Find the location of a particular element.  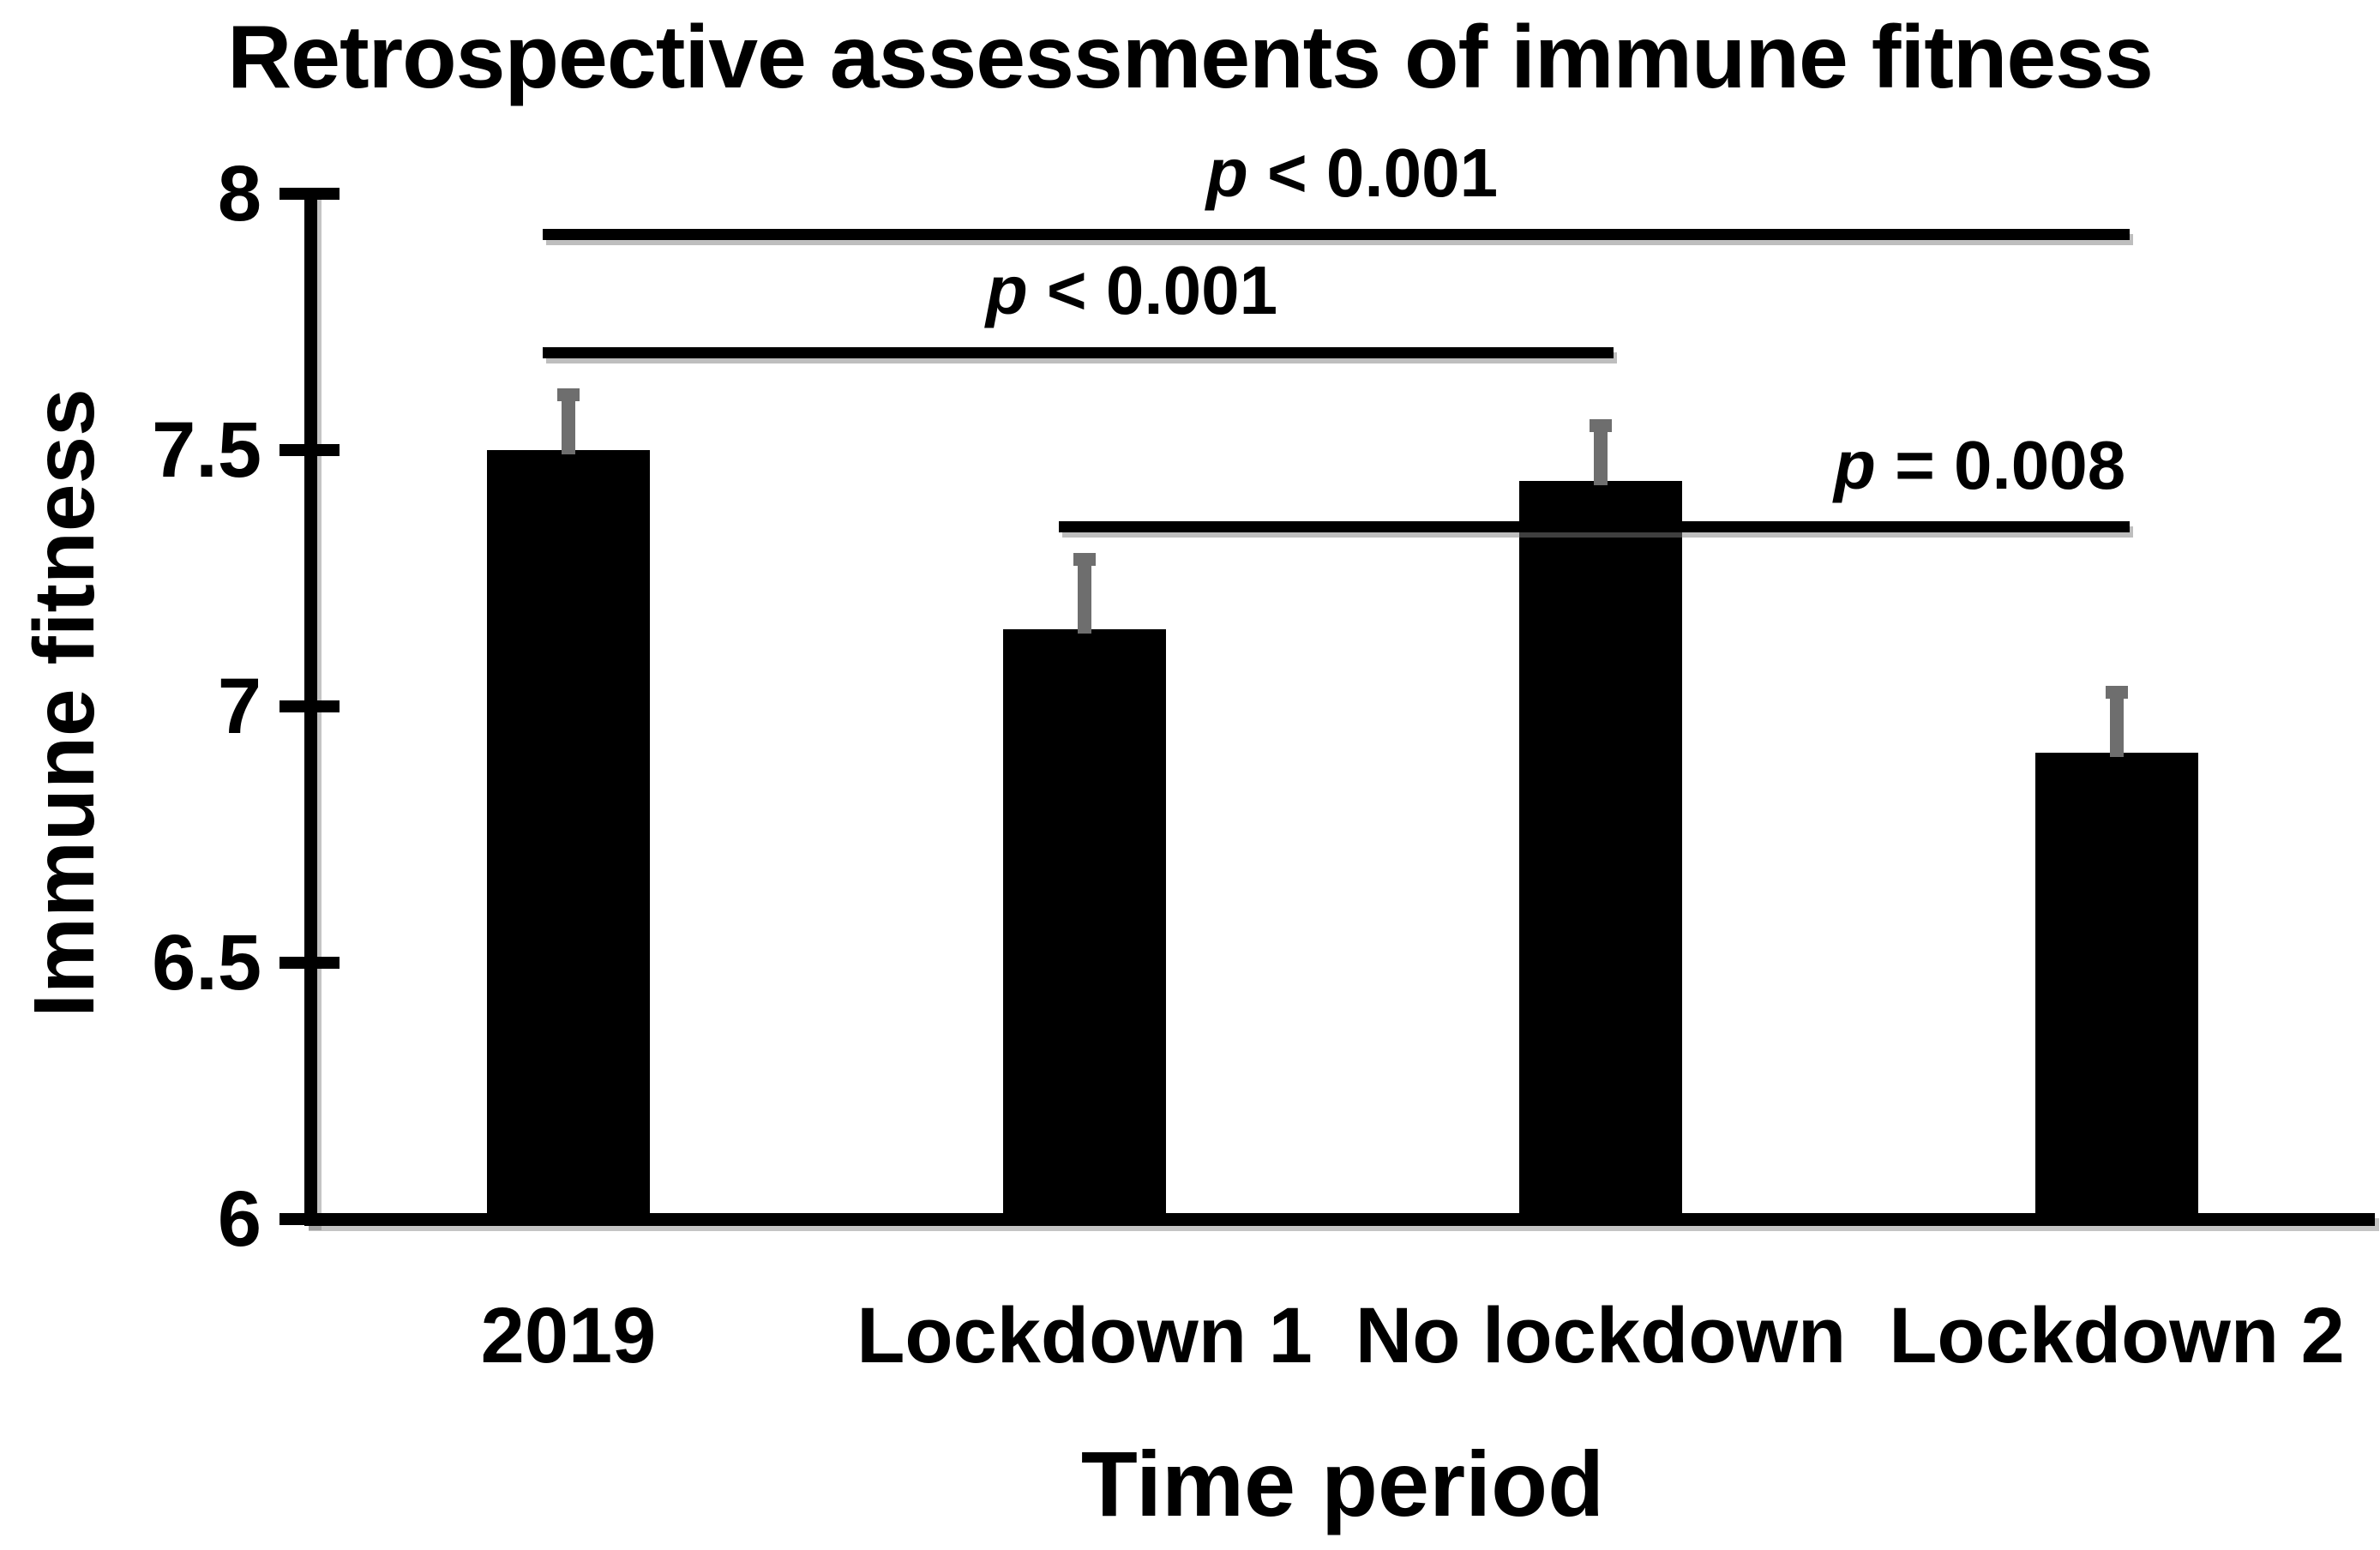

sig-label: p = 0.008 is located at coordinates (1980, 465).